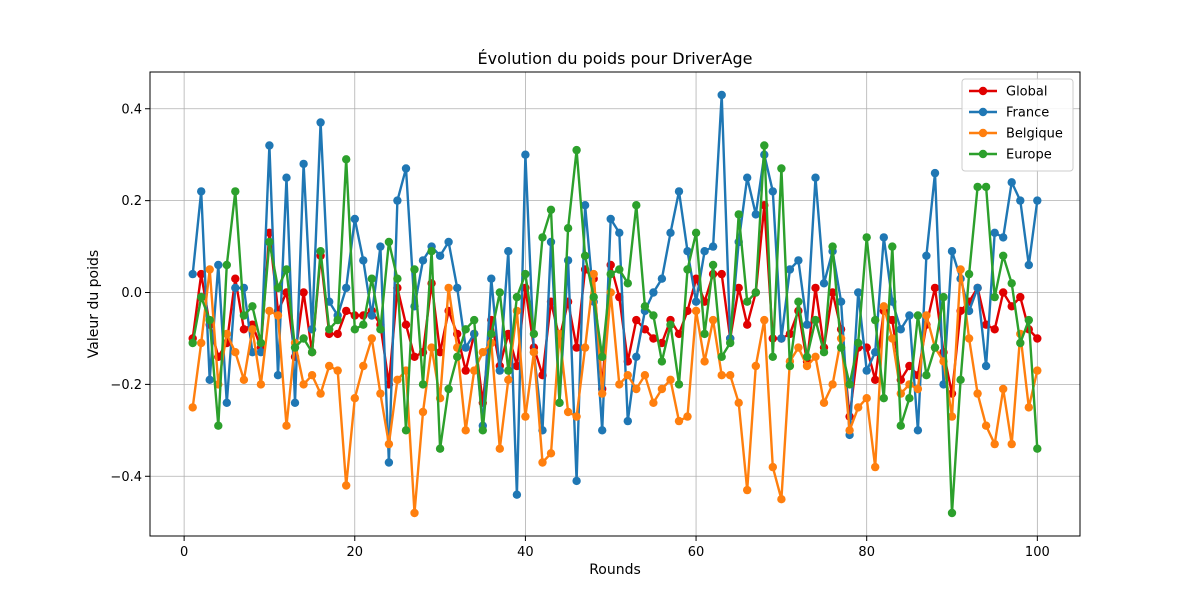 Image resolution: width=1200 pixels, height=600 pixels. Describe the element at coordinates (1008, 92) in the screenshot. I see `legend-entry: Global` at that location.